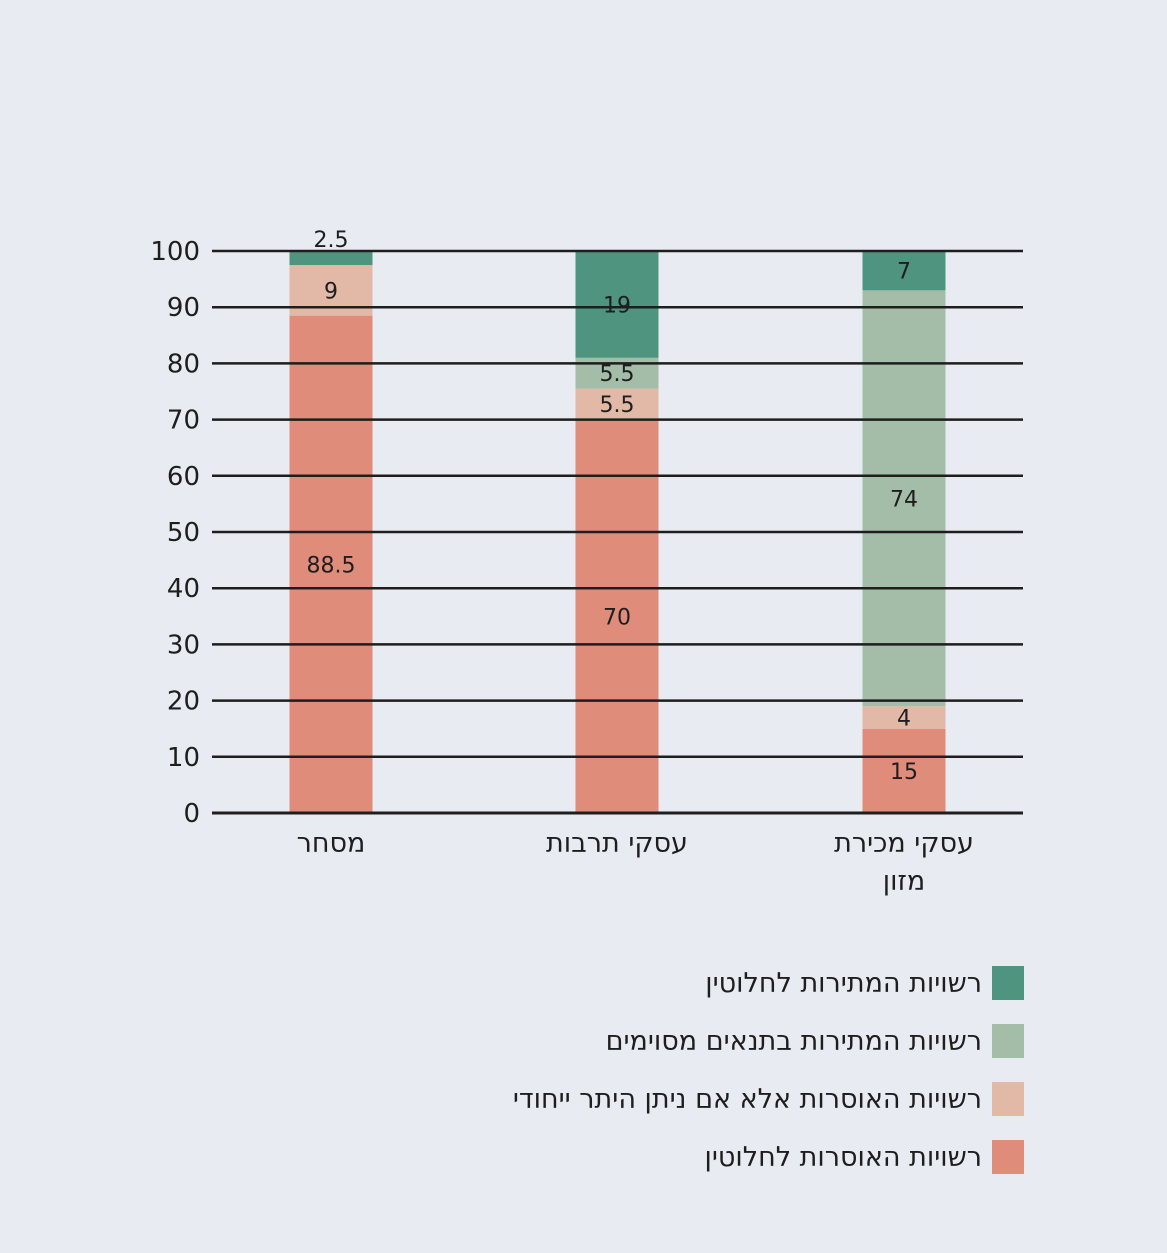 This screenshot has width=1167, height=1253. I want to click on x-axis-category-labels: מסחר עסקי תרבות עסקי מכירת מזון, so click(635, 862).